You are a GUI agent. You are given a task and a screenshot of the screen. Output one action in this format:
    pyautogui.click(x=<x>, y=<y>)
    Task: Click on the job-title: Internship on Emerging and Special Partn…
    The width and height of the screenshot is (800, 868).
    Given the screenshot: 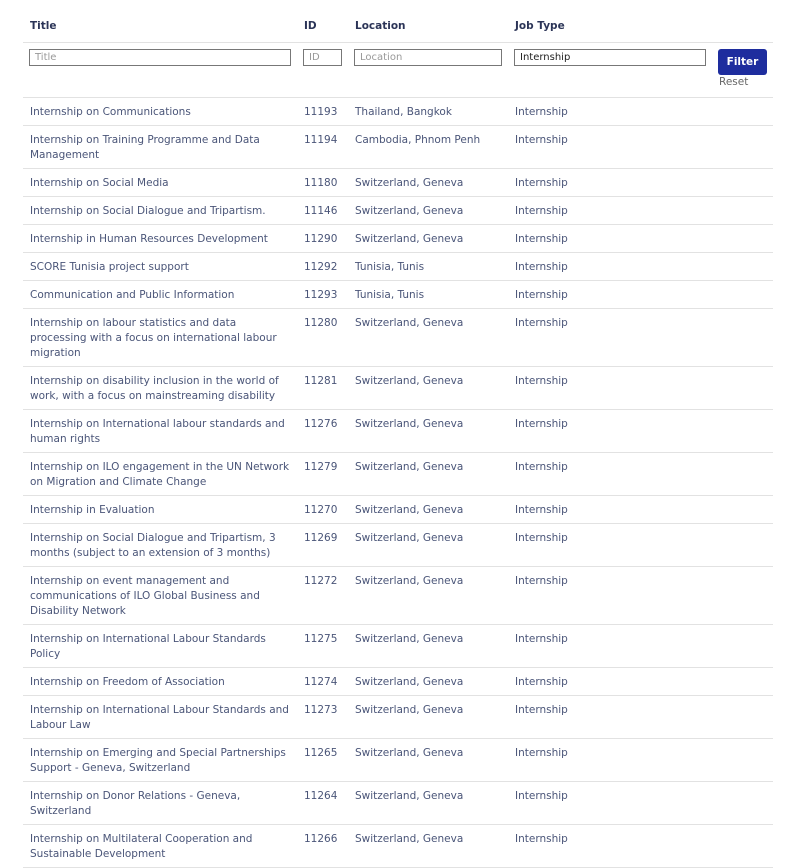 What is the action you would take?
    pyautogui.click(x=158, y=760)
    